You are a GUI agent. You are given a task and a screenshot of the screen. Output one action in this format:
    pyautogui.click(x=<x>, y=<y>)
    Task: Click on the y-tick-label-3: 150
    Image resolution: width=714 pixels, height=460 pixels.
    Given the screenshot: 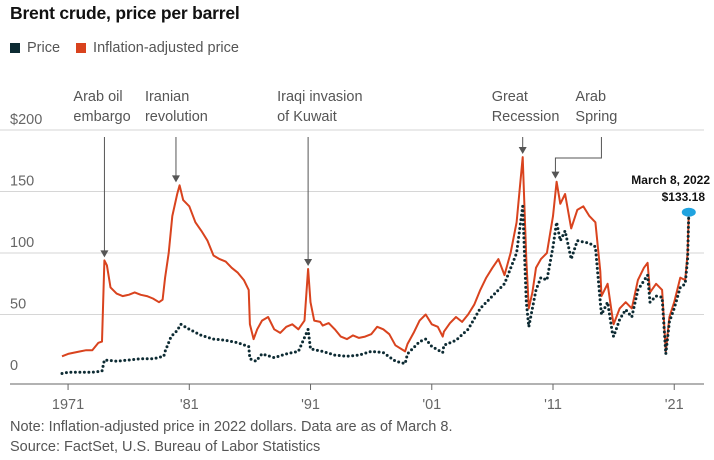 What is the action you would take?
    pyautogui.click(x=22, y=182)
    